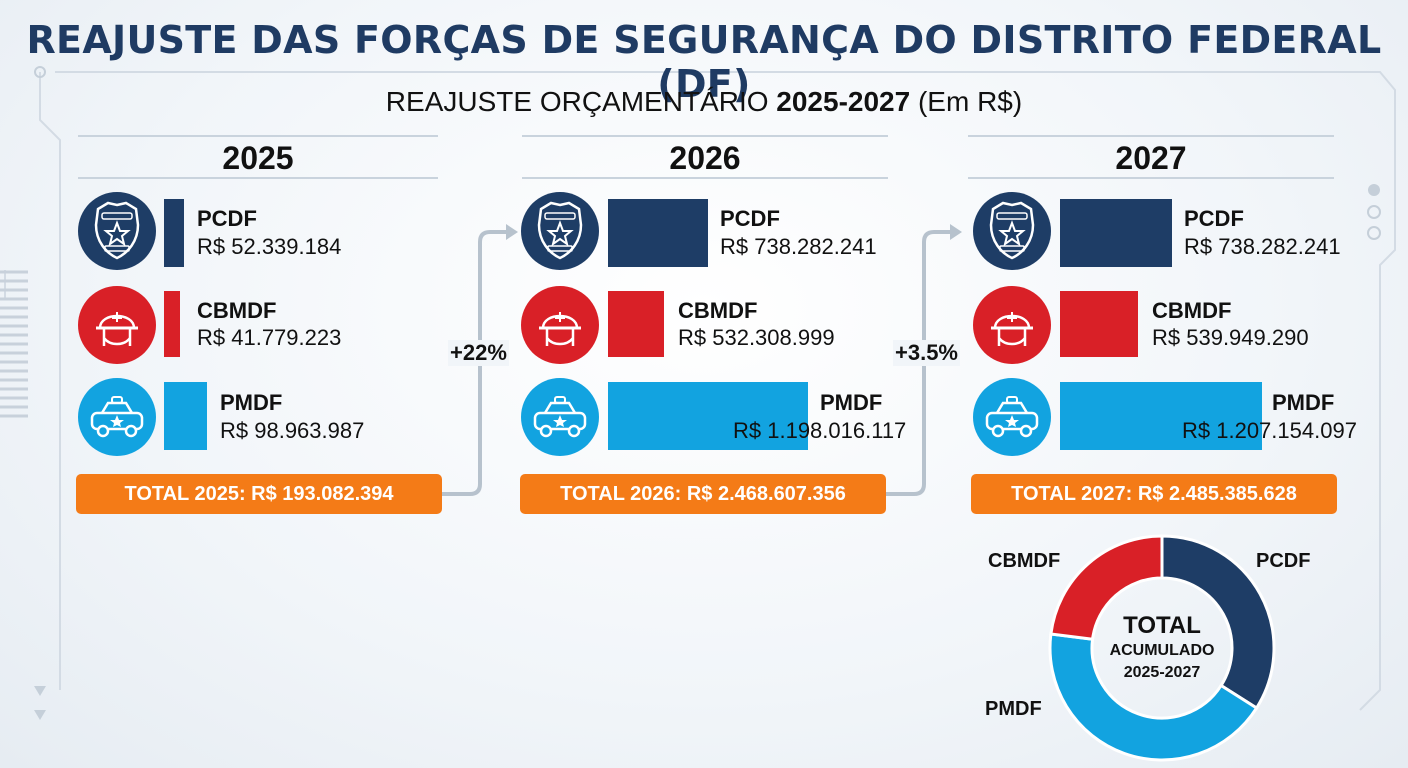 This screenshot has height=768, width=1408. What do you see at coordinates (251, 402) in the screenshot?
I see `label-name-2025-pmdf: PMDF` at bounding box center [251, 402].